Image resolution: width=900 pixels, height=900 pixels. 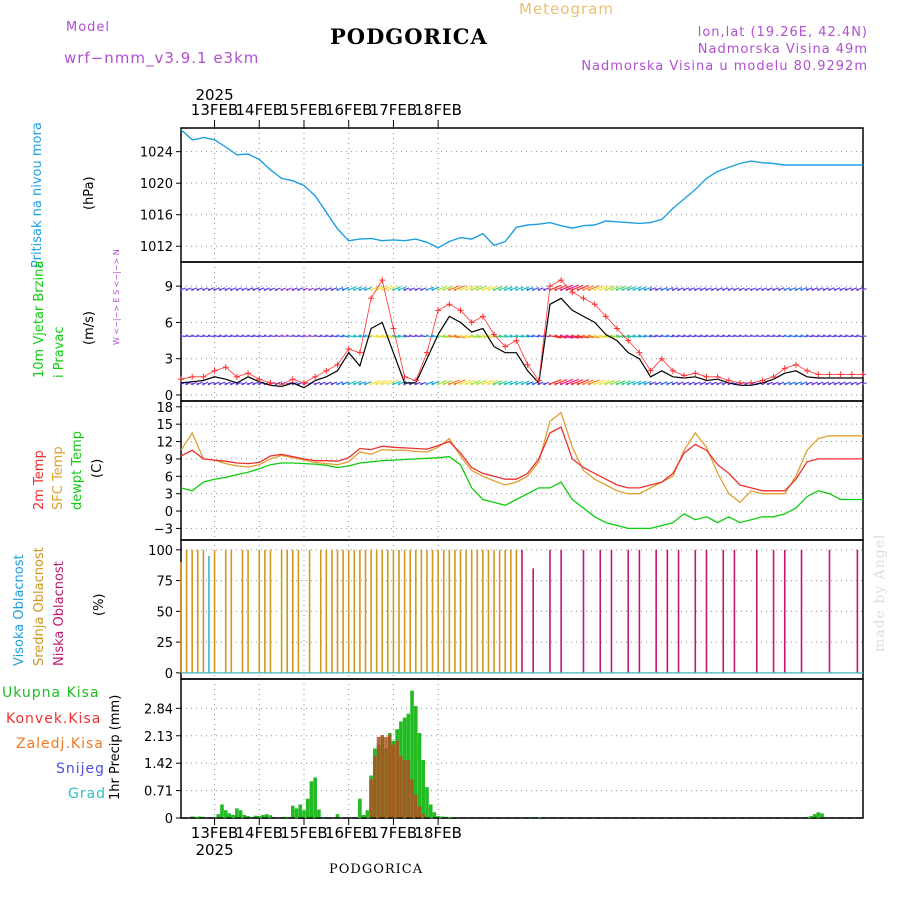 What do you see at coordinates (437, 110) in the screenshot?
I see `top-x-label: 18FEB` at bounding box center [437, 110].